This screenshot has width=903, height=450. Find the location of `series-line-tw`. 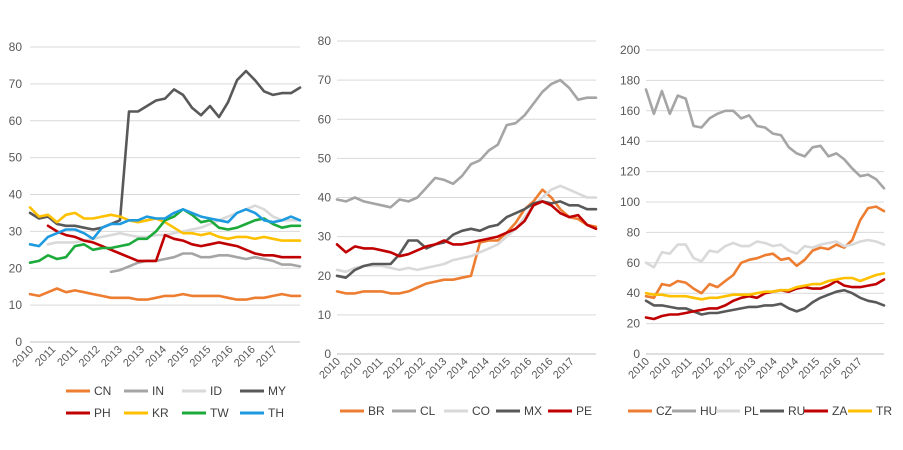

series-line-tw is located at coordinates (165, 236).